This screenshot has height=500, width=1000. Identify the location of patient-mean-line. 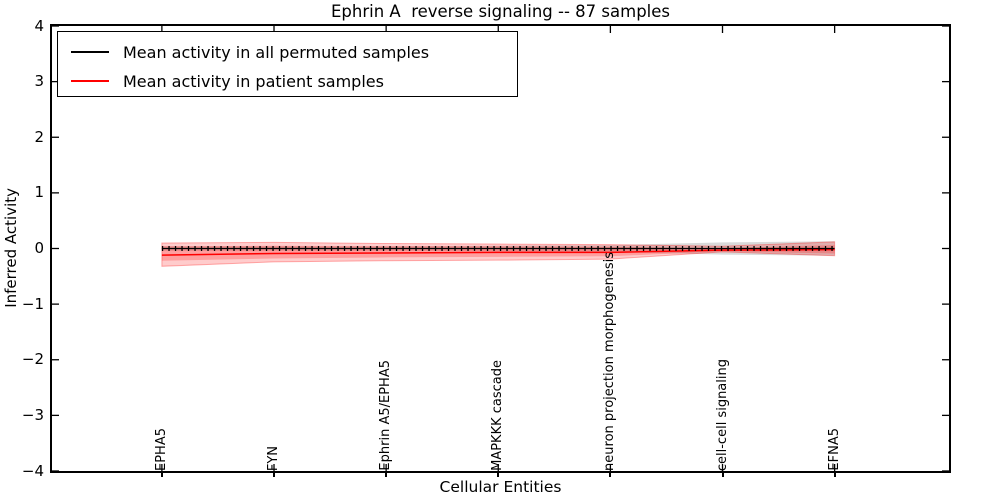
(498, 252).